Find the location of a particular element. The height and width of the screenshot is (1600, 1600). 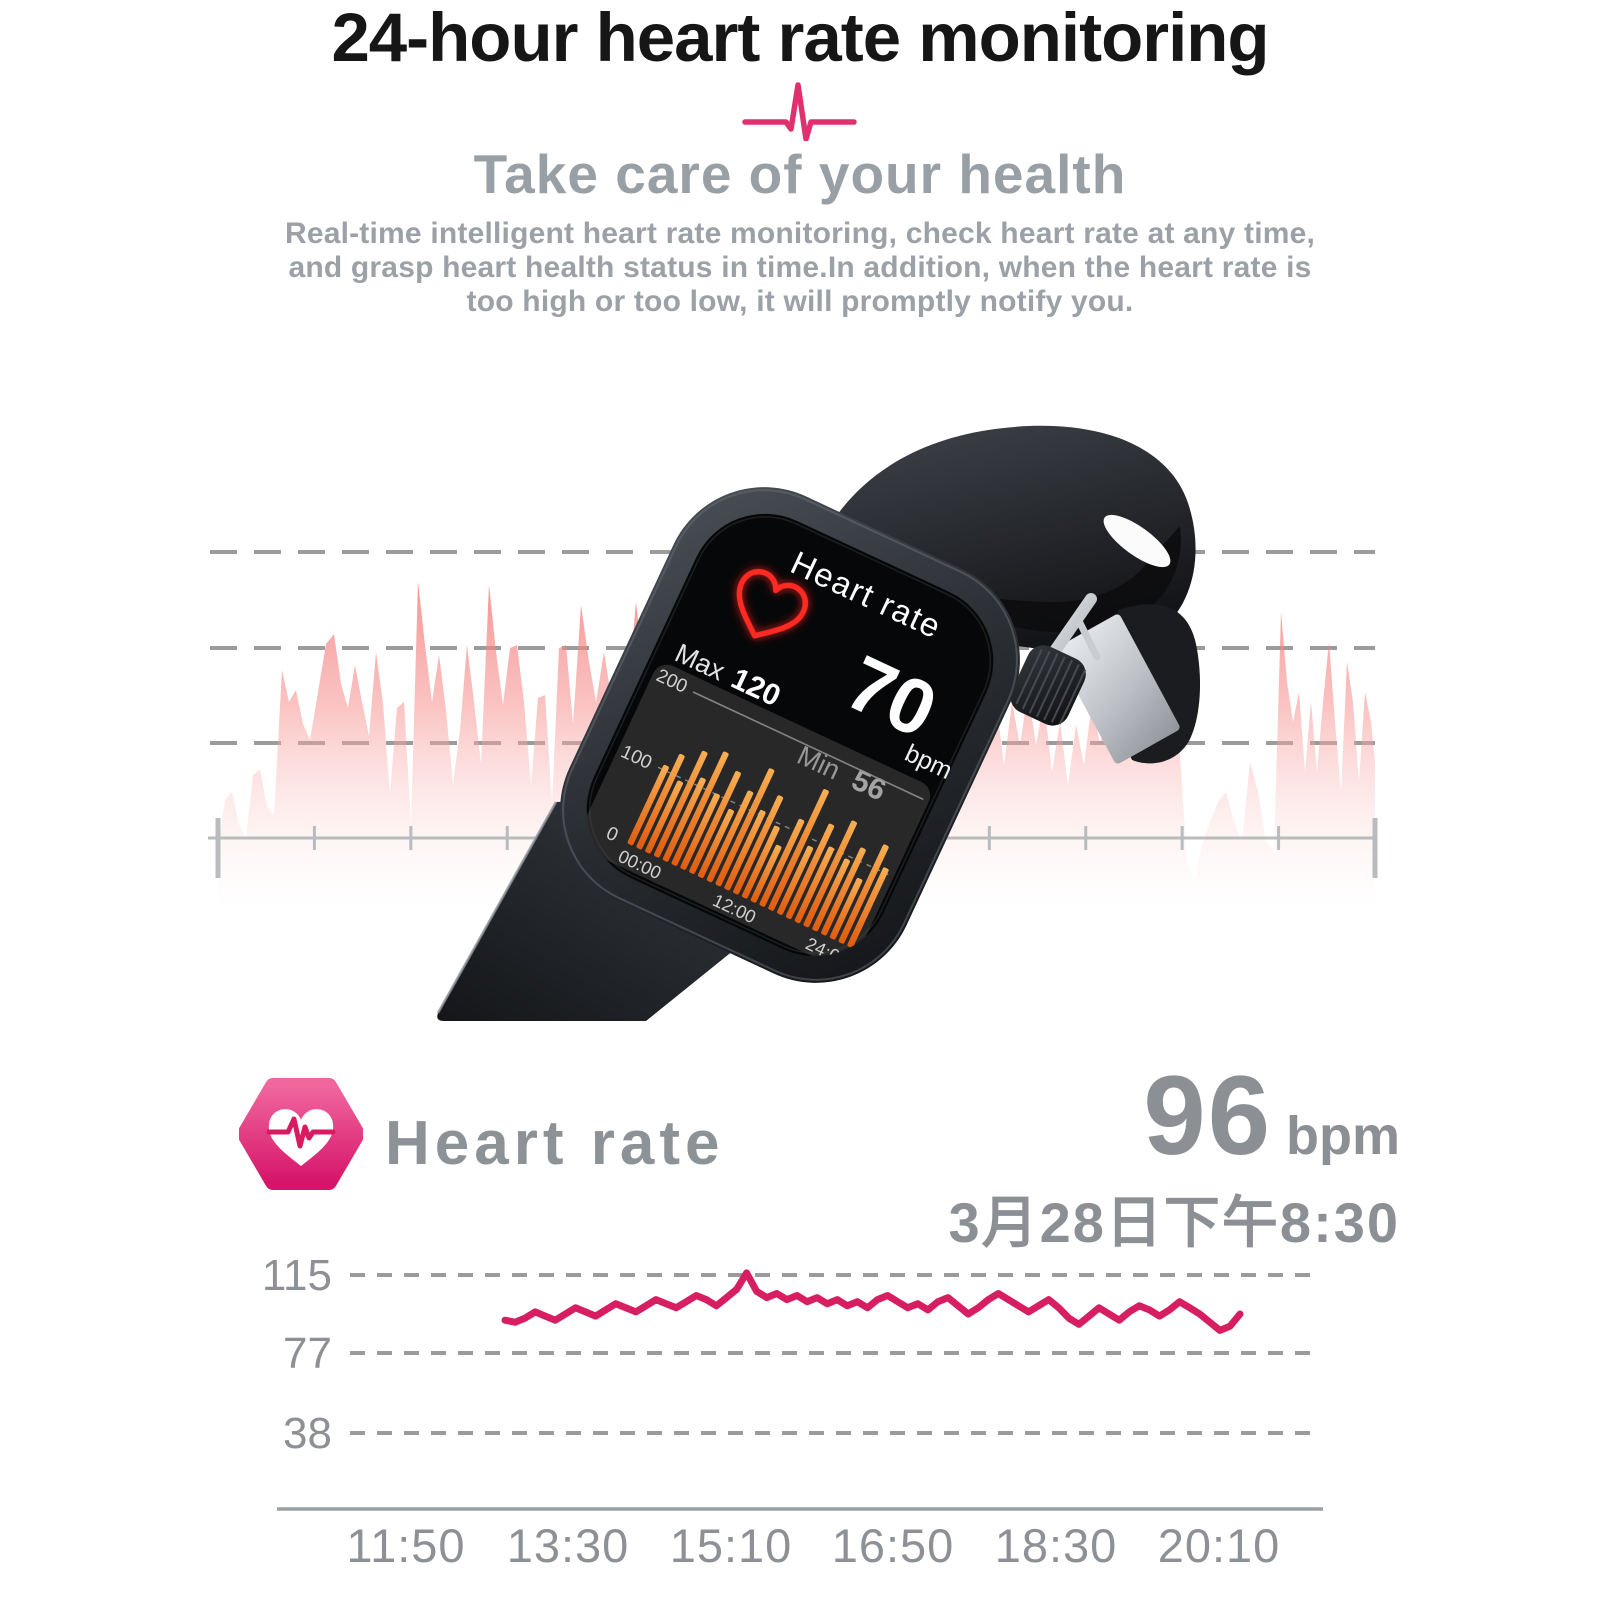

heart-rate-unit: bpm is located at coordinates (1343, 1136).